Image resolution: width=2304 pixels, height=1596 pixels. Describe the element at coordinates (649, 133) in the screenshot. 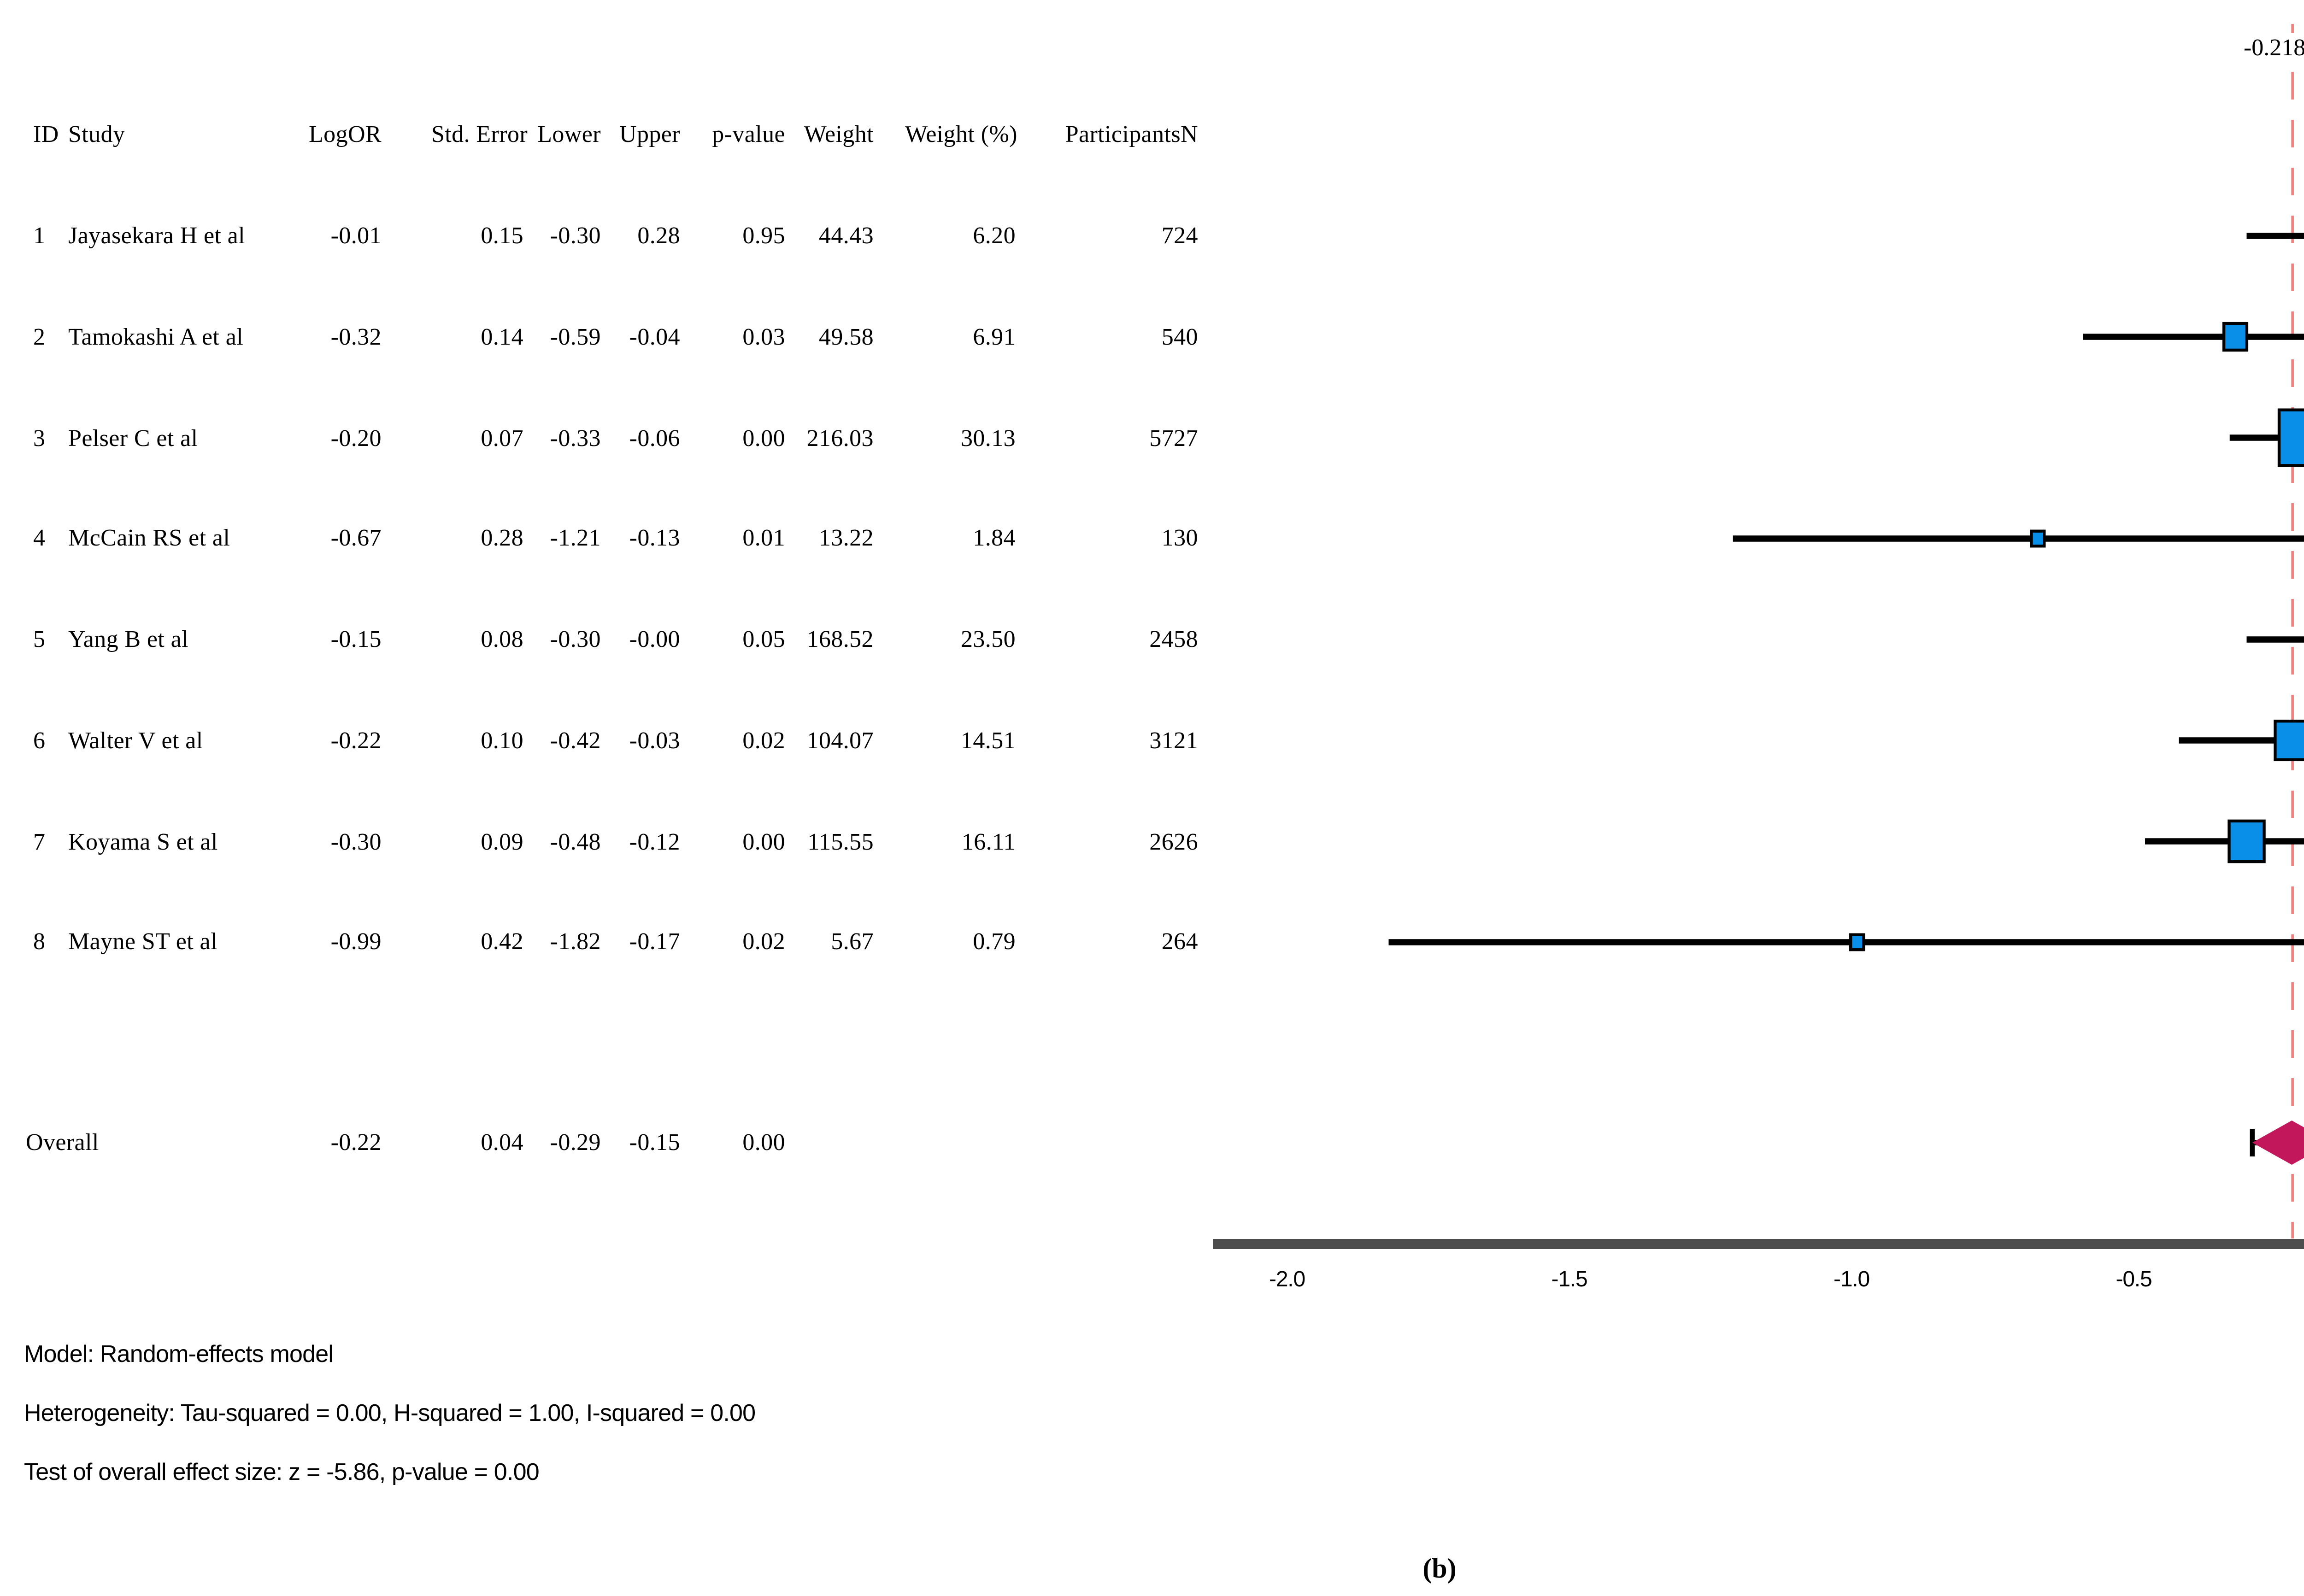

I see `column-header-upper: Upper` at that location.